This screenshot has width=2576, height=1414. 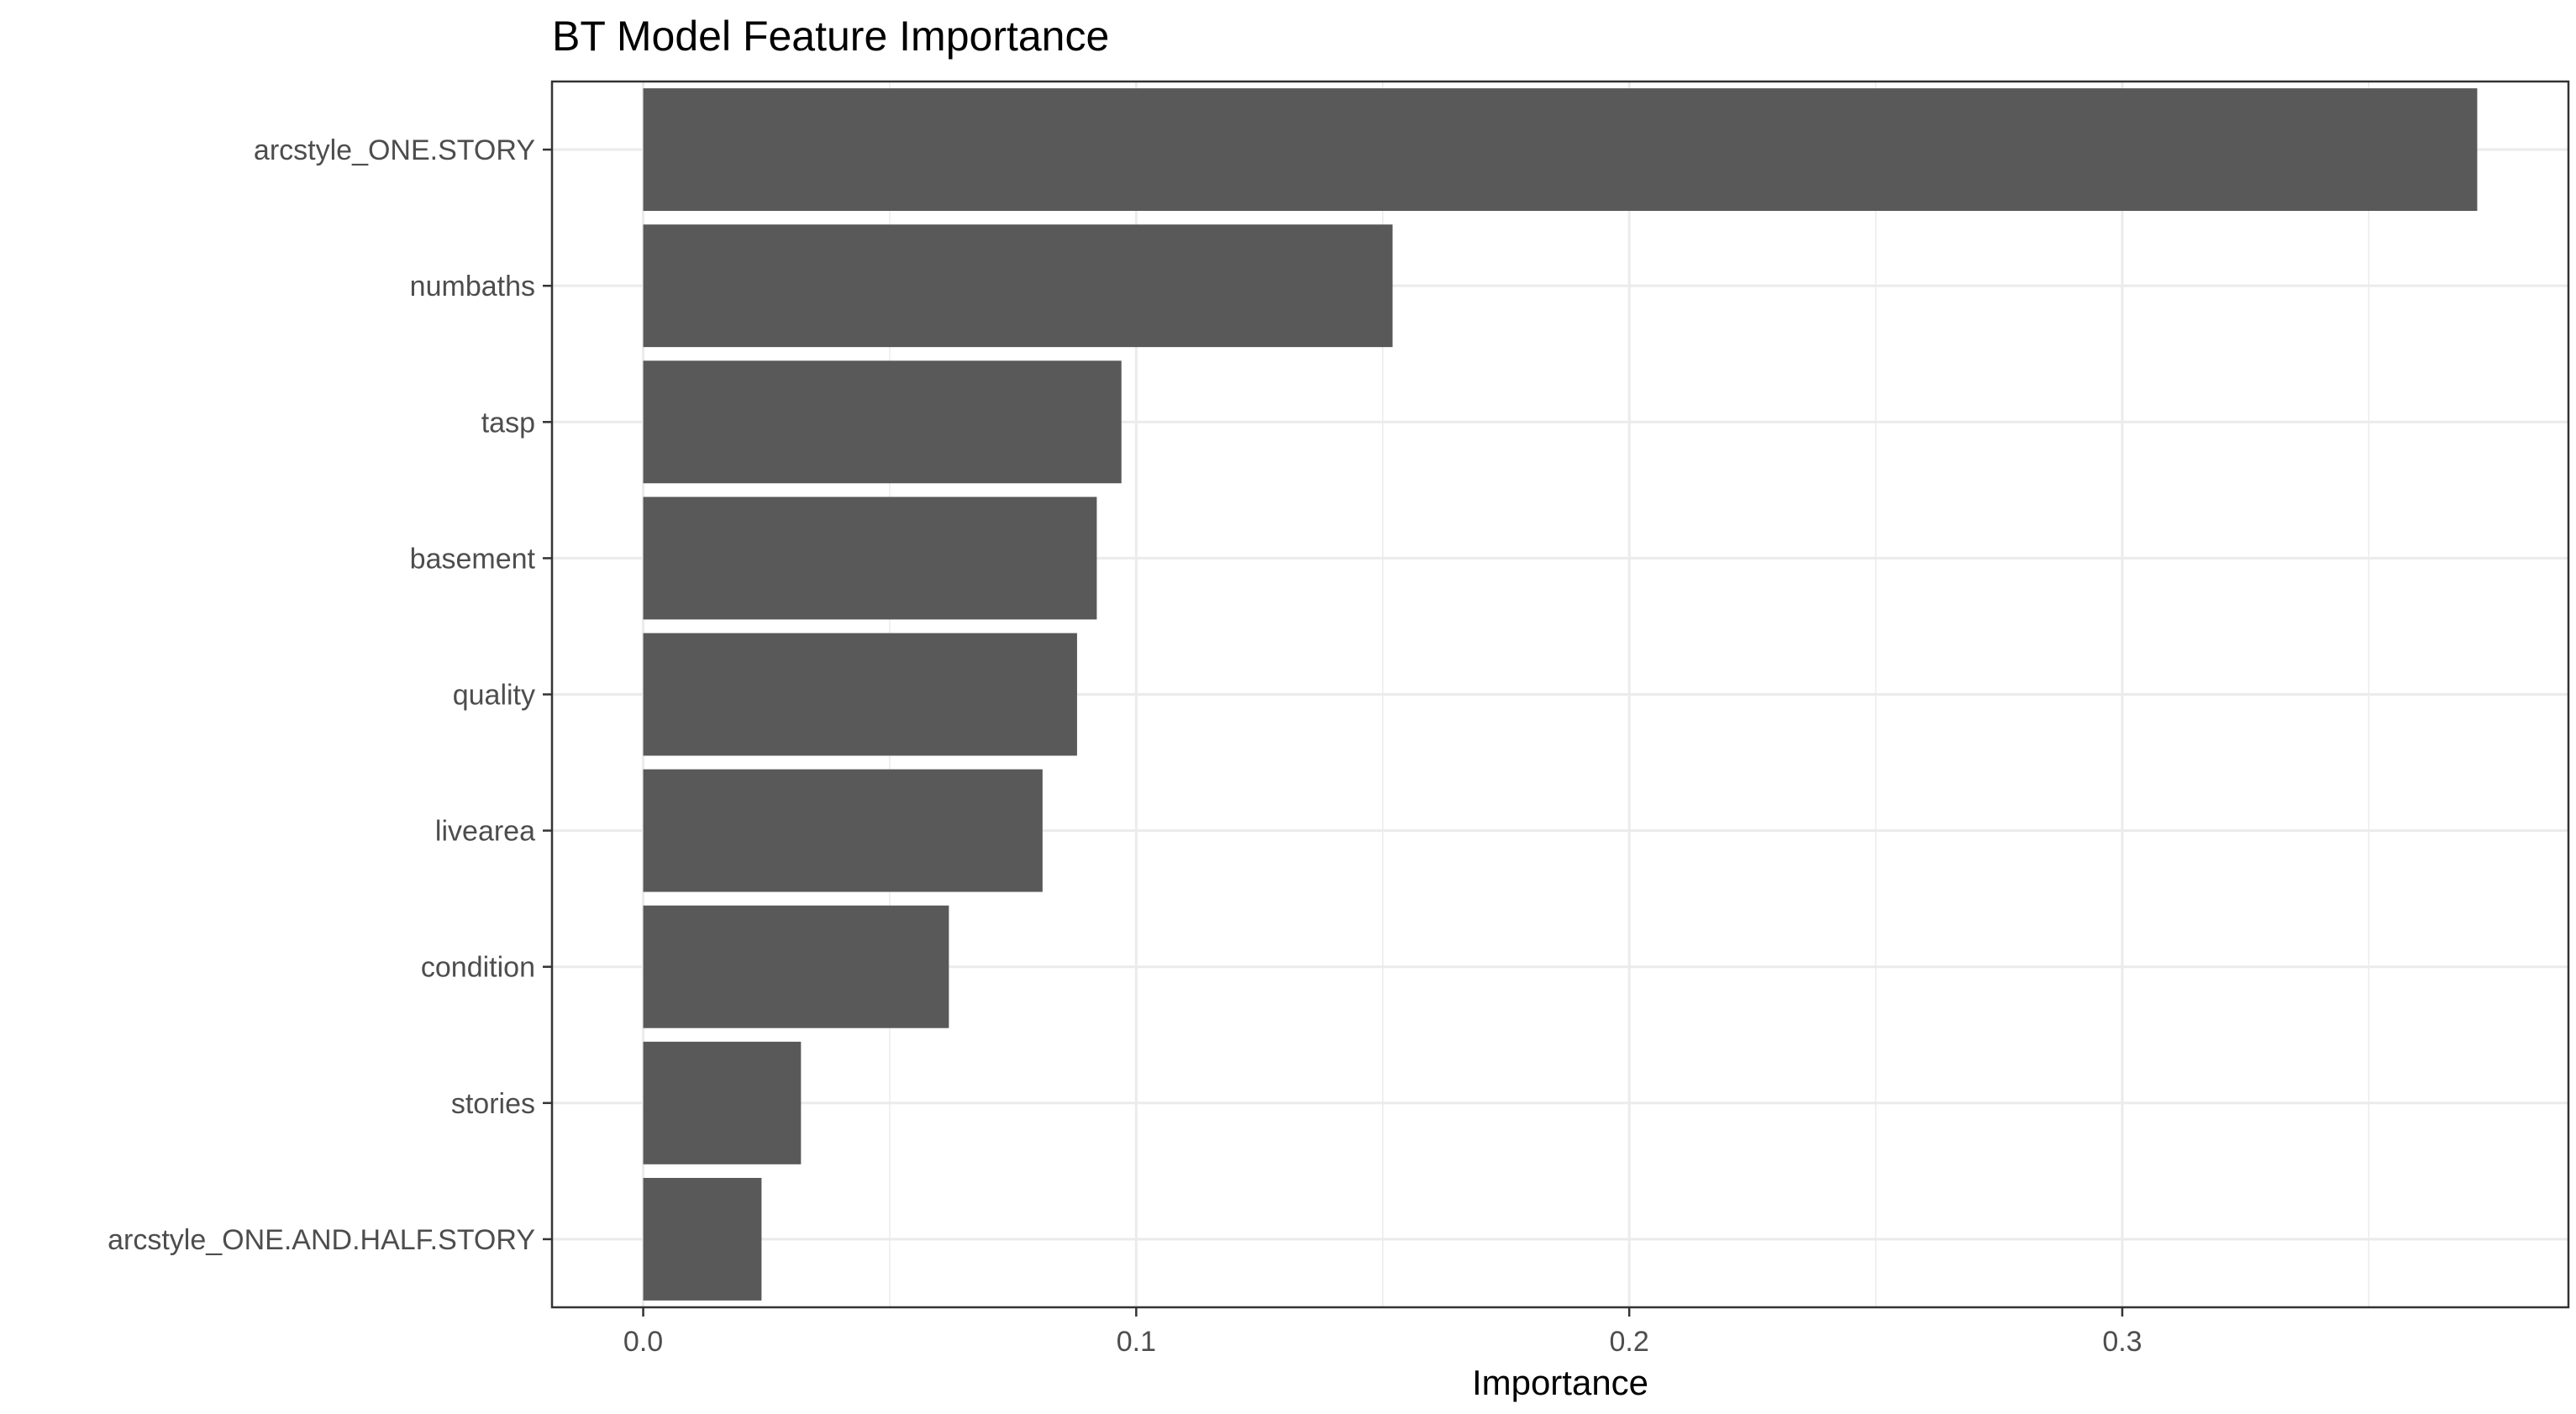 What do you see at coordinates (702, 1239) in the screenshot?
I see `bar-arcstyle-one-and-half-story` at bounding box center [702, 1239].